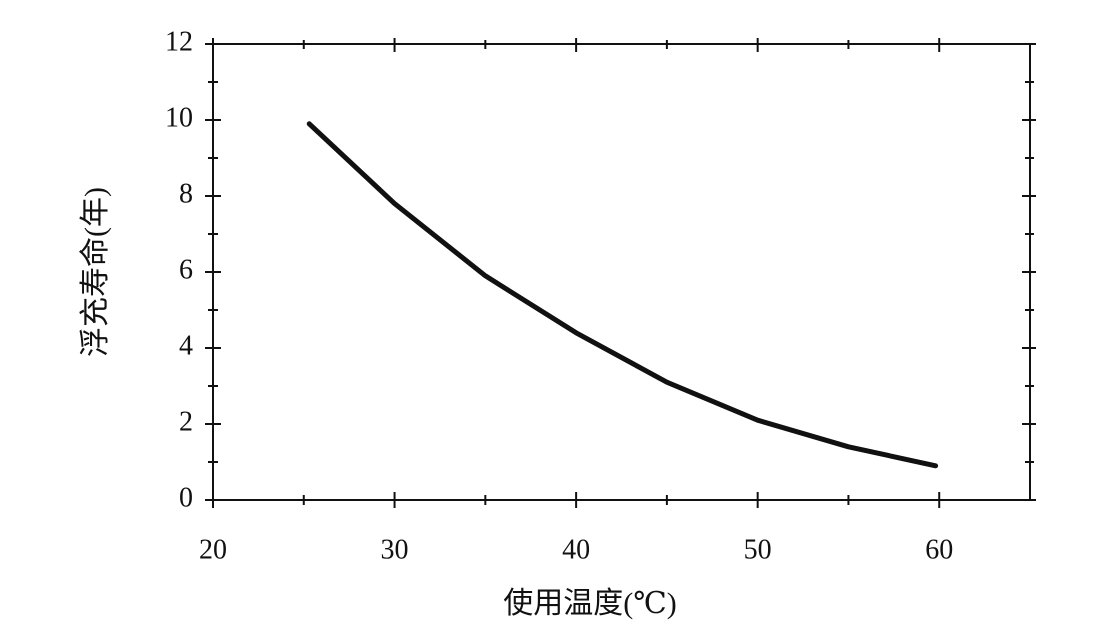 The image size is (1116, 640). What do you see at coordinates (186, 193) in the screenshot?
I see `y-tick-label: 8` at bounding box center [186, 193].